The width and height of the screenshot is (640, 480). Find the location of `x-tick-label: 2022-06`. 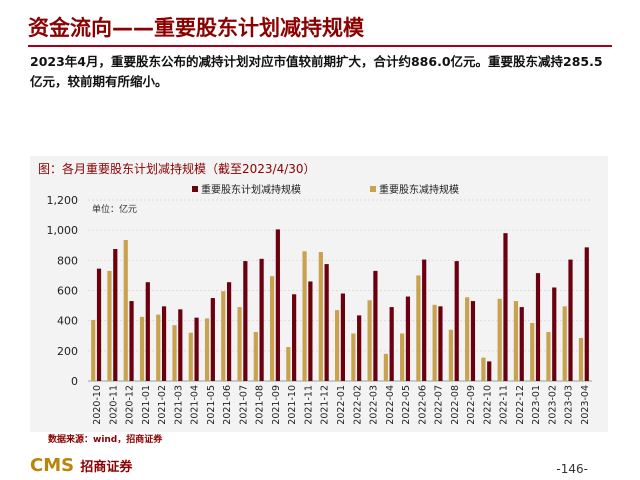

x-tick-label: 2022-06 is located at coordinates (422, 405).